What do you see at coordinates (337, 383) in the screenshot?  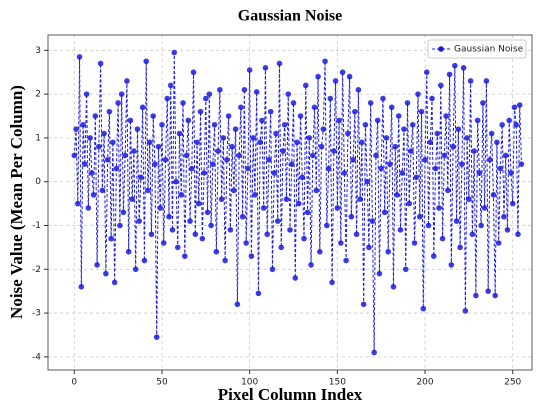 I see `x-tick-label: 150` at bounding box center [337, 383].